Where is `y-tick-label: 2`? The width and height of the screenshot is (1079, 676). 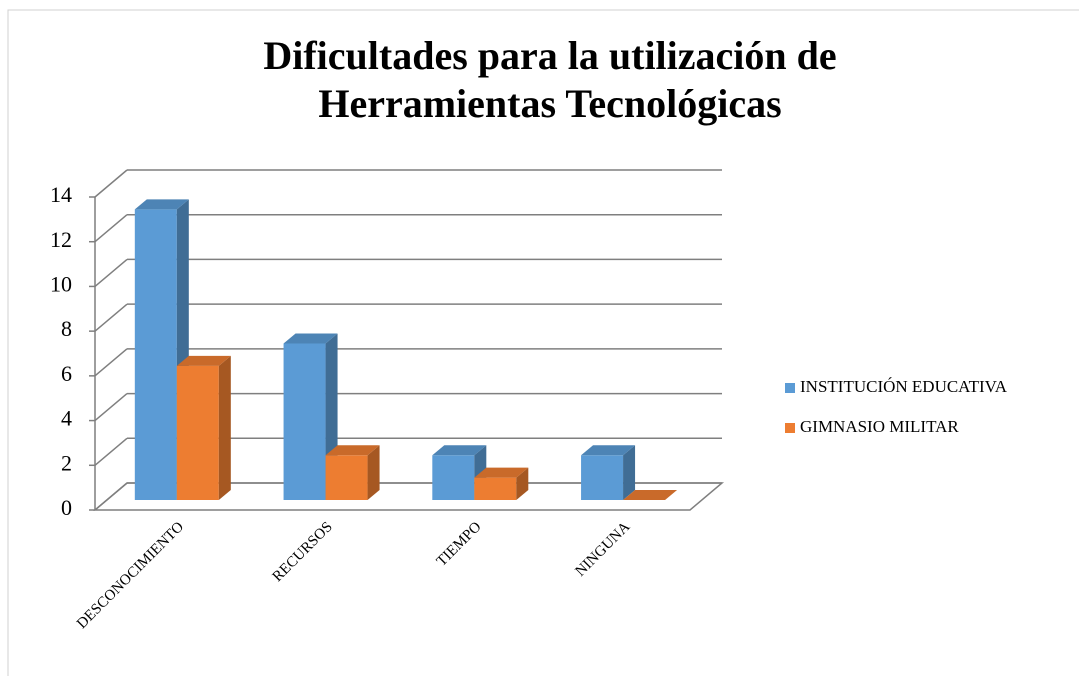
y-tick-label: 2 is located at coordinates (66, 462).